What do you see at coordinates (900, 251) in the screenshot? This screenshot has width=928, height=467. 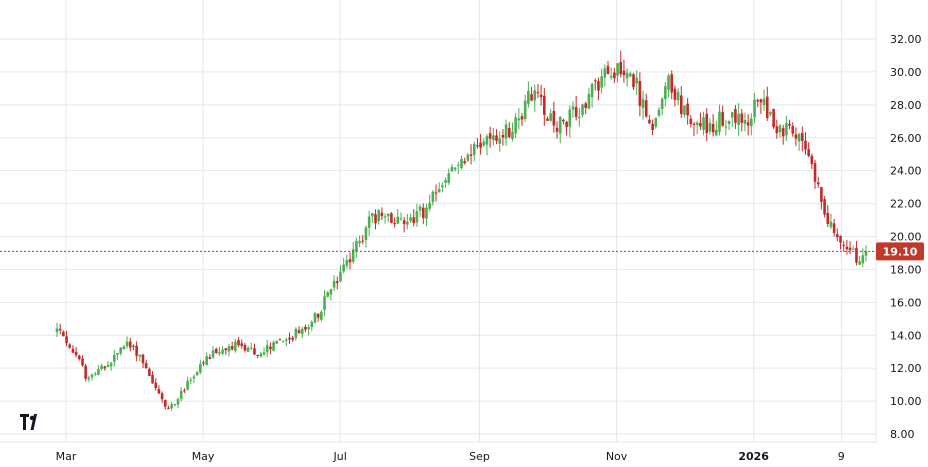 I see `current-price-label: 19.10` at bounding box center [900, 251].